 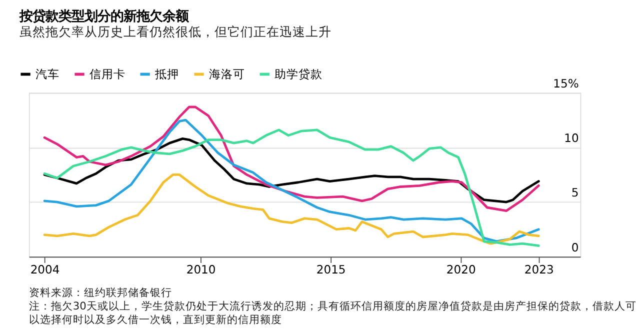 I want to click on chart-title: 按贷款类型划分的新拖欠余额, so click(x=104, y=16).